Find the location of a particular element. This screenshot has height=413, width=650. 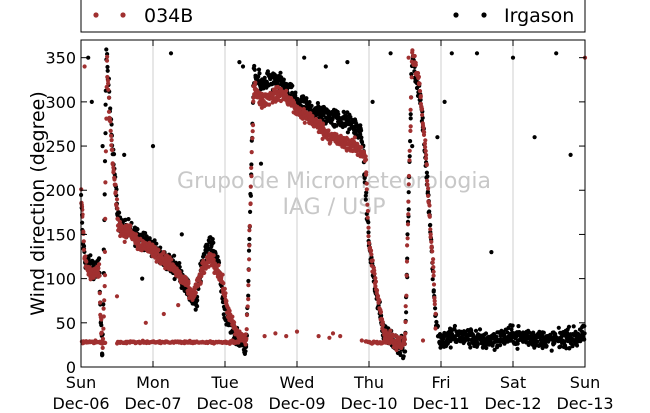

legend-box is located at coordinates (333, 16).